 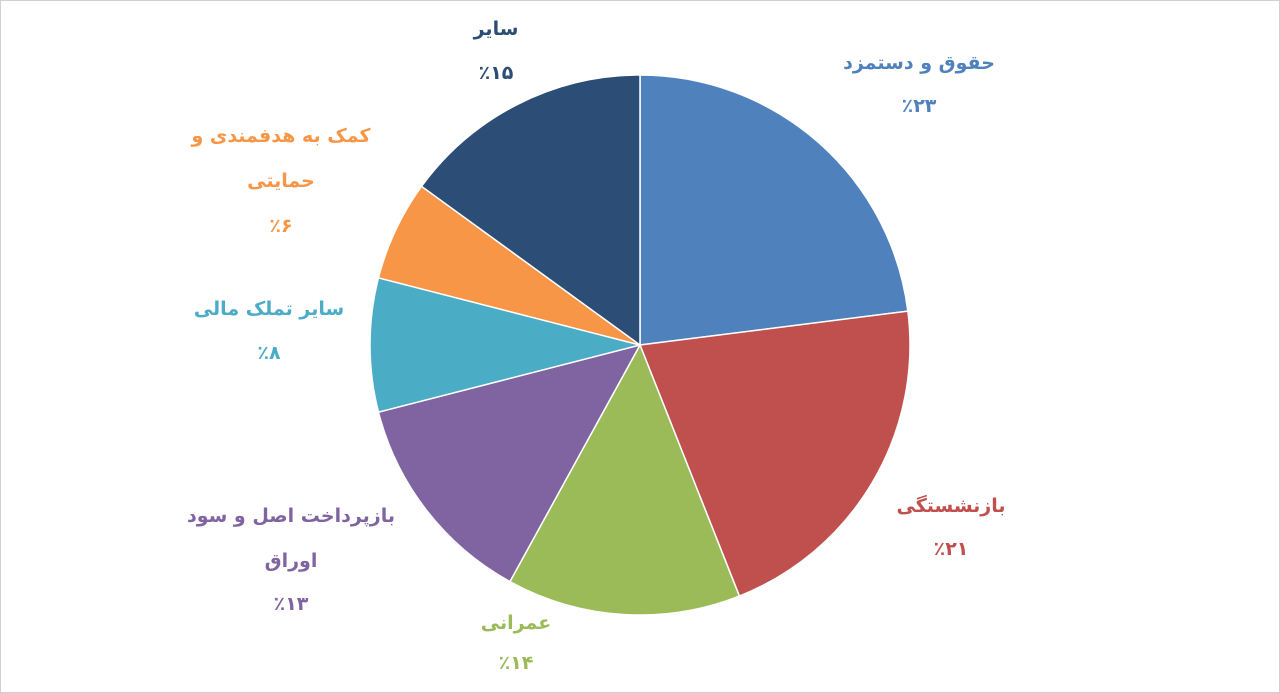 I want to click on value-label: ٪۱۴, so click(x=516, y=663).